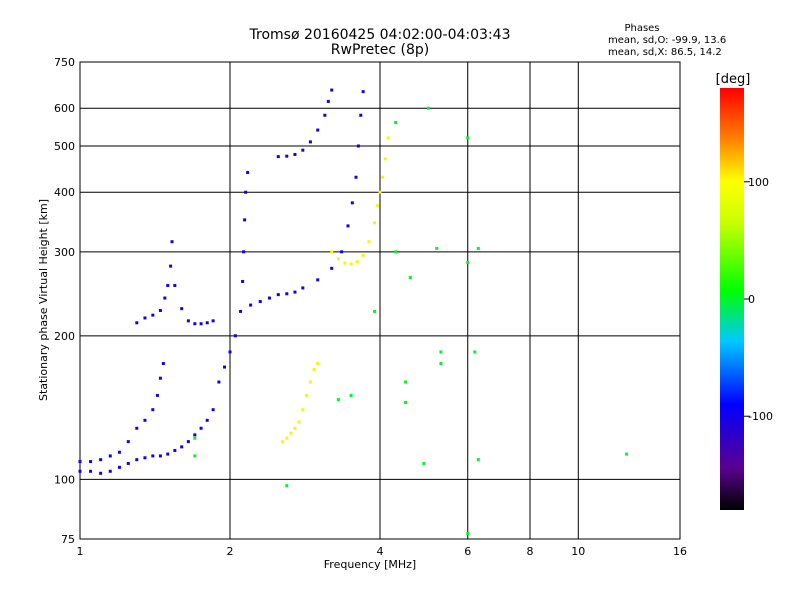 The image size is (800, 600). Describe the element at coordinates (380, 35) in the screenshot. I see `chart-title: Tromsø 20160425 04:02:00-04:03:43` at that location.